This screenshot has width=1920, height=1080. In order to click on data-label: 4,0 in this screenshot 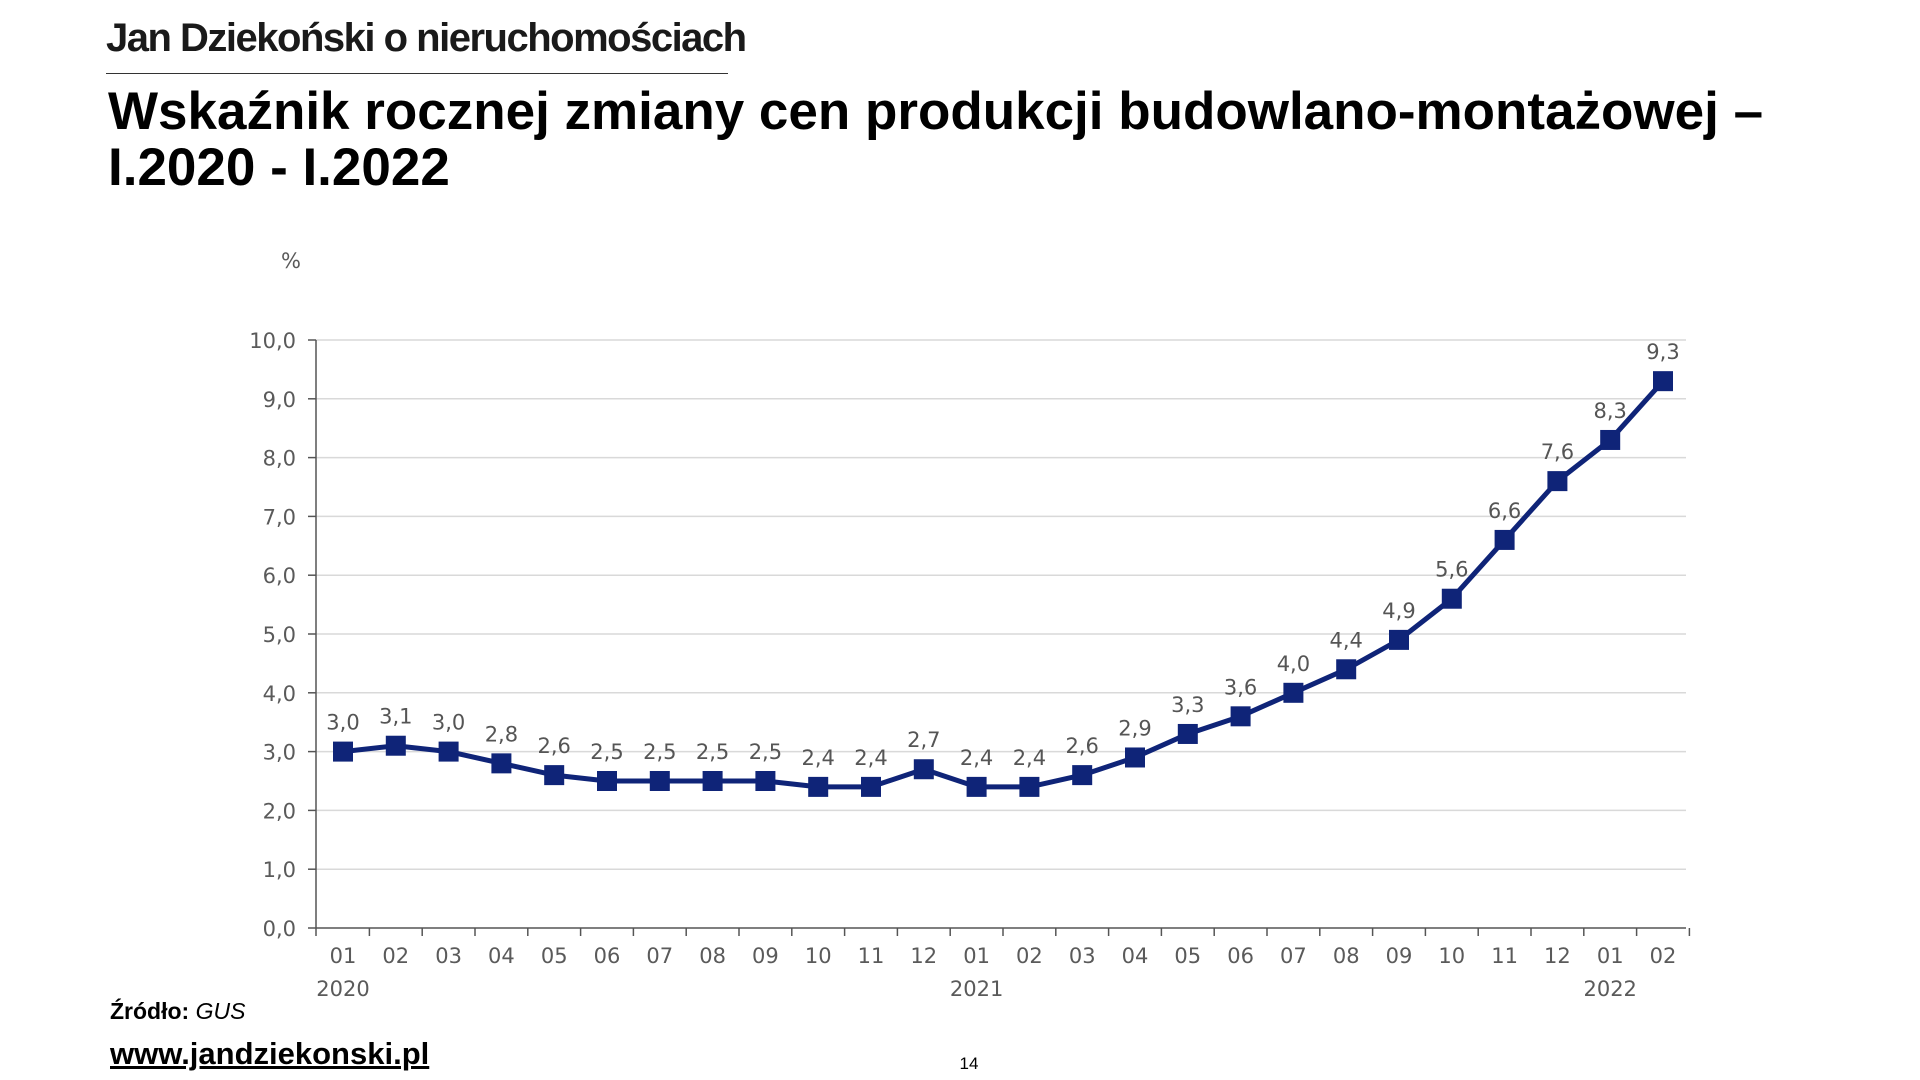, I will do `click(1293, 664)`.